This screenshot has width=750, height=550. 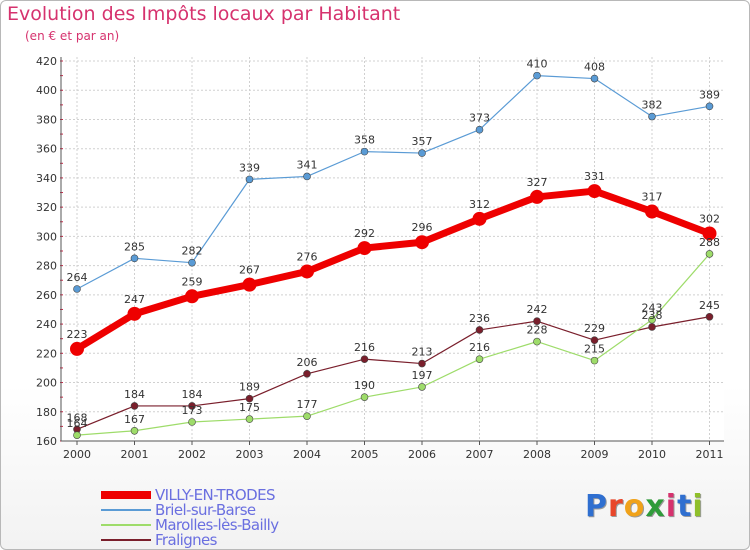 What do you see at coordinates (249, 387) in the screenshot?
I see `data-label: 189` at bounding box center [249, 387].